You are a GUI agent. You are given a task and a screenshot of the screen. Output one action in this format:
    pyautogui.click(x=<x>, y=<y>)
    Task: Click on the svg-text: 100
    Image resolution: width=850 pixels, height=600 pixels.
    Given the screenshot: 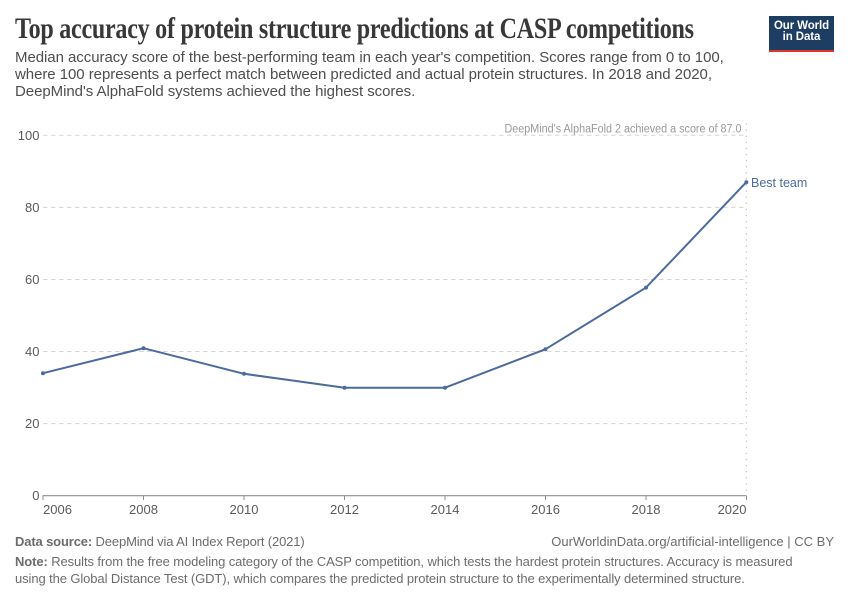 What is the action you would take?
    pyautogui.click(x=29, y=135)
    